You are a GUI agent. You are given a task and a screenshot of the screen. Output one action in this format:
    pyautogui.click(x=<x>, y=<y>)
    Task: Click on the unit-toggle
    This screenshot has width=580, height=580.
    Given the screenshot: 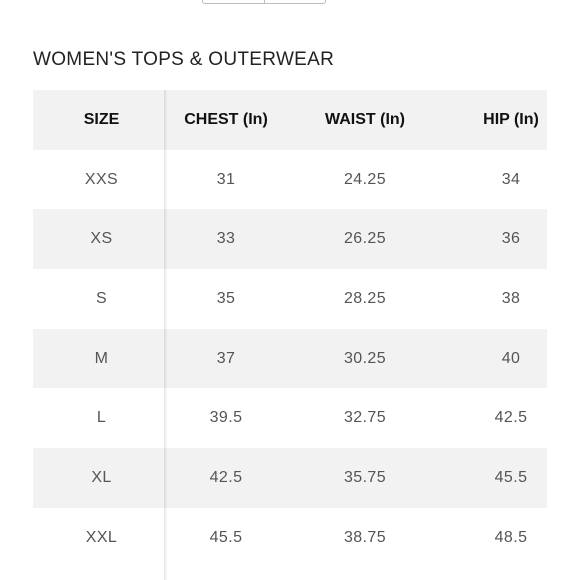 What is the action you would take?
    pyautogui.click(x=264, y=2)
    